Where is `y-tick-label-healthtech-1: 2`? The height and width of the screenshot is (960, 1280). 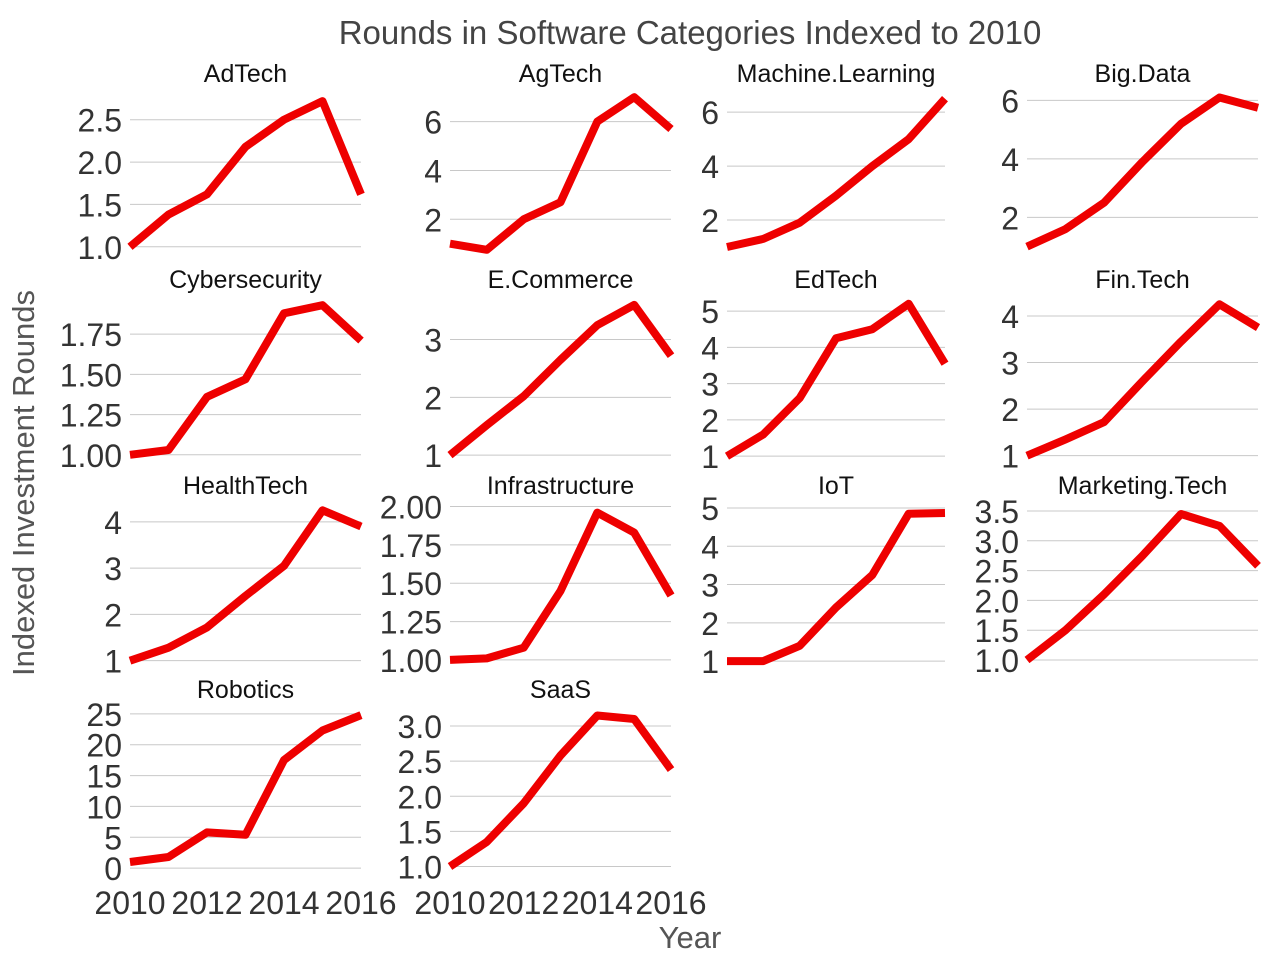 y-tick-label-healthtech-1: 2 is located at coordinates (113, 615).